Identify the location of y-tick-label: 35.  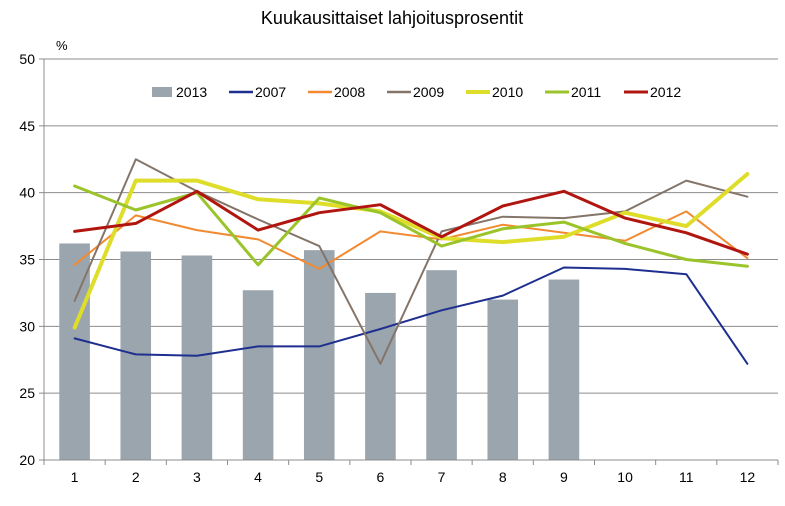
(27, 260).